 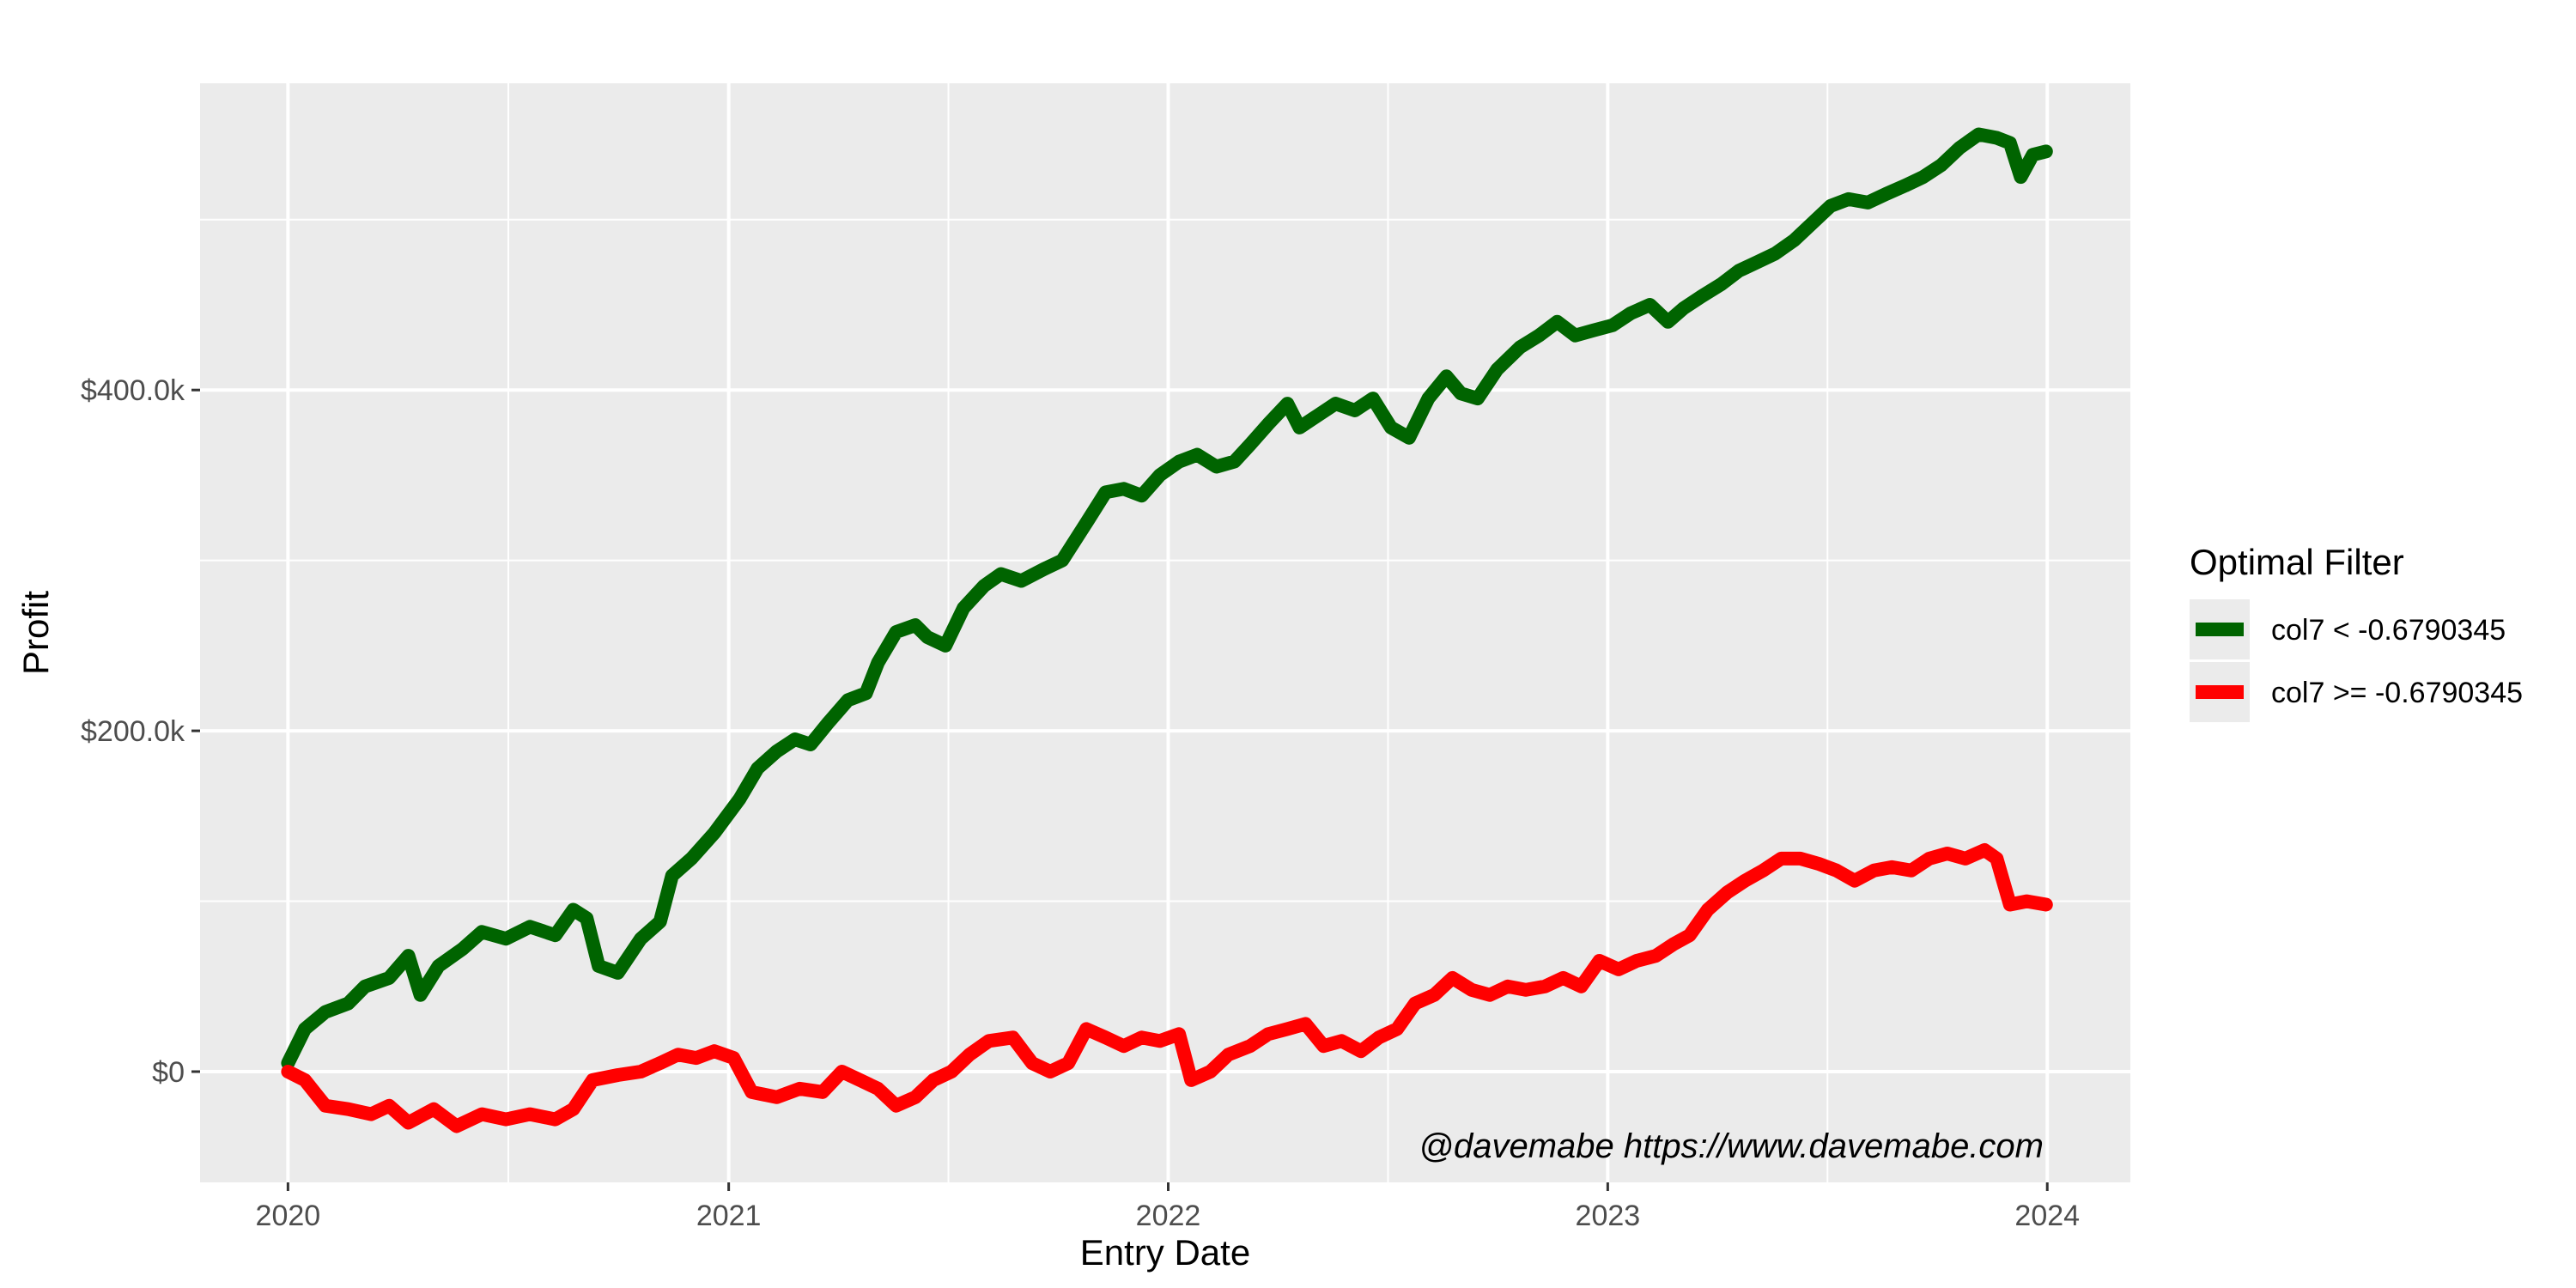 I want to click on x-tick-label: 2020, so click(x=289, y=1216).